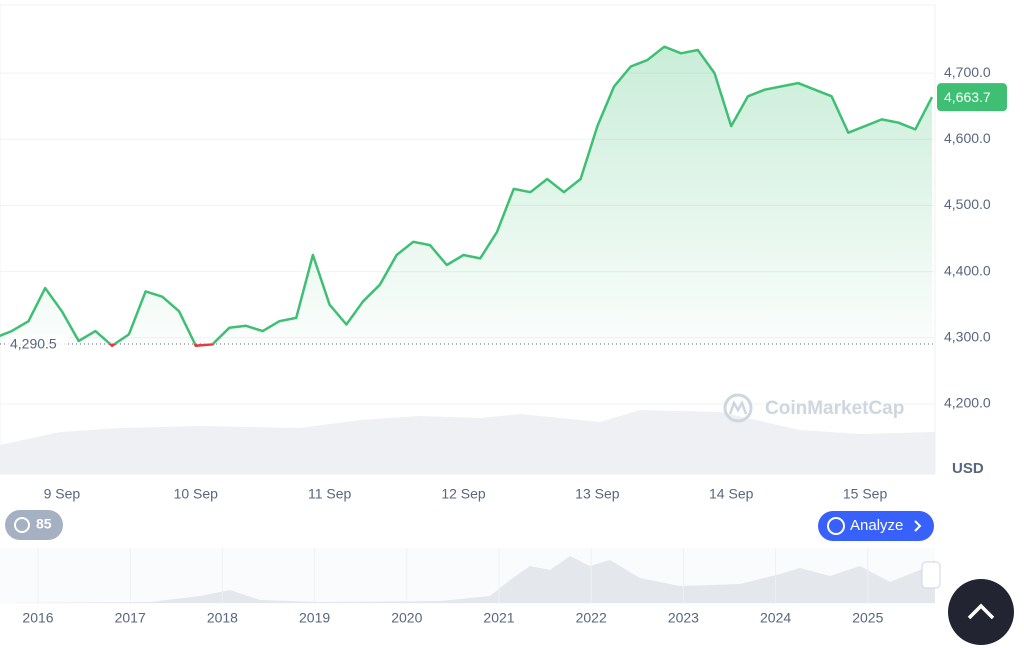 This screenshot has width=1024, height=648. I want to click on last-price-label: 4,663.7, so click(967, 97).